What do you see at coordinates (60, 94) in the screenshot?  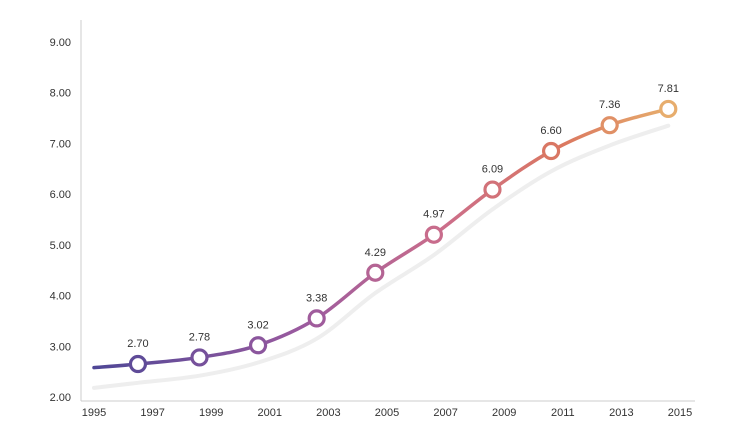 I see `y-tick-label: 8.00` at bounding box center [60, 94].